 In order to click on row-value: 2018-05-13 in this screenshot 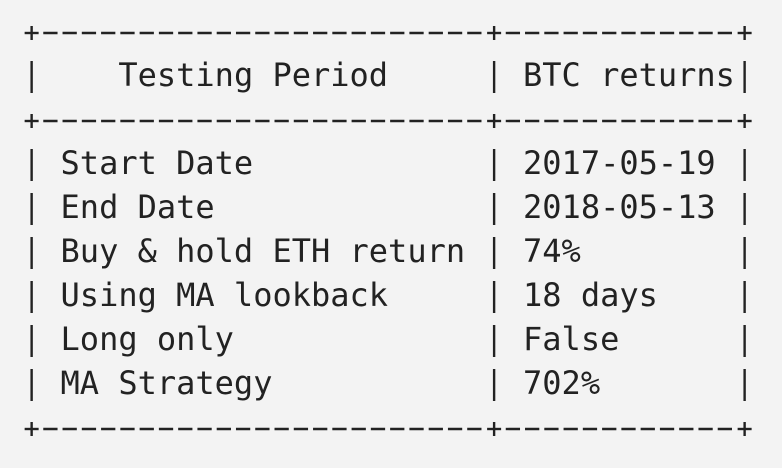, I will do `click(619, 207)`.